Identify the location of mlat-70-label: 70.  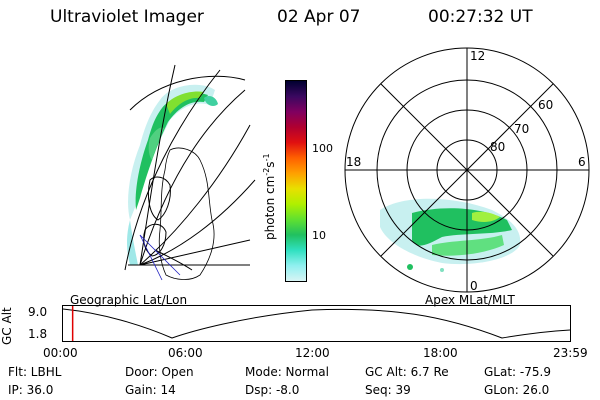
(521, 129).